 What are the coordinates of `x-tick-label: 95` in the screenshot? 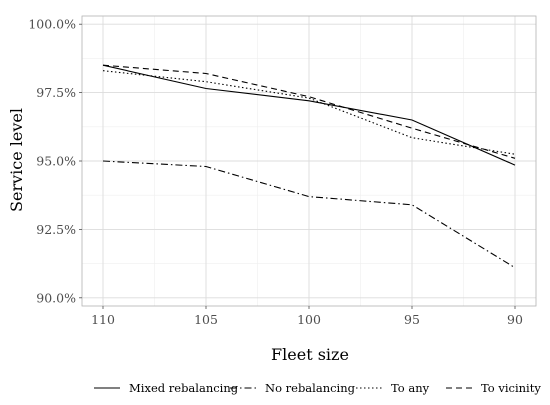 It's located at (412, 319).